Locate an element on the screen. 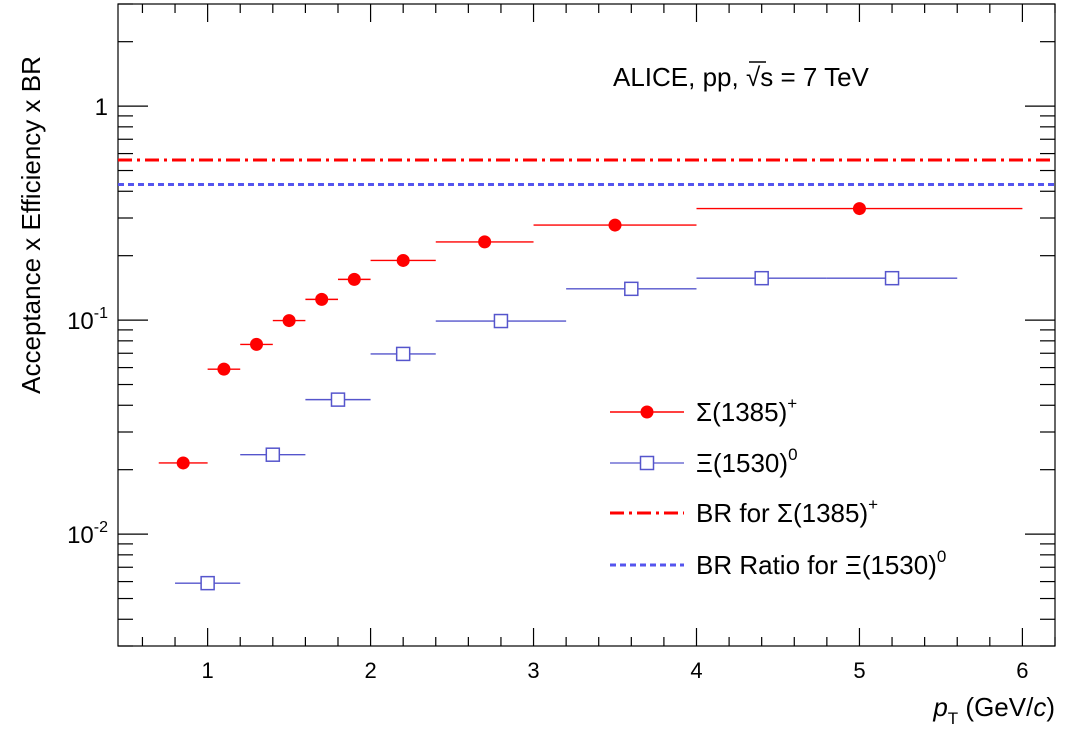 This screenshot has width=1073, height=731. legend-entry-sigma: Σ(1385)+ is located at coordinates (703, 410).